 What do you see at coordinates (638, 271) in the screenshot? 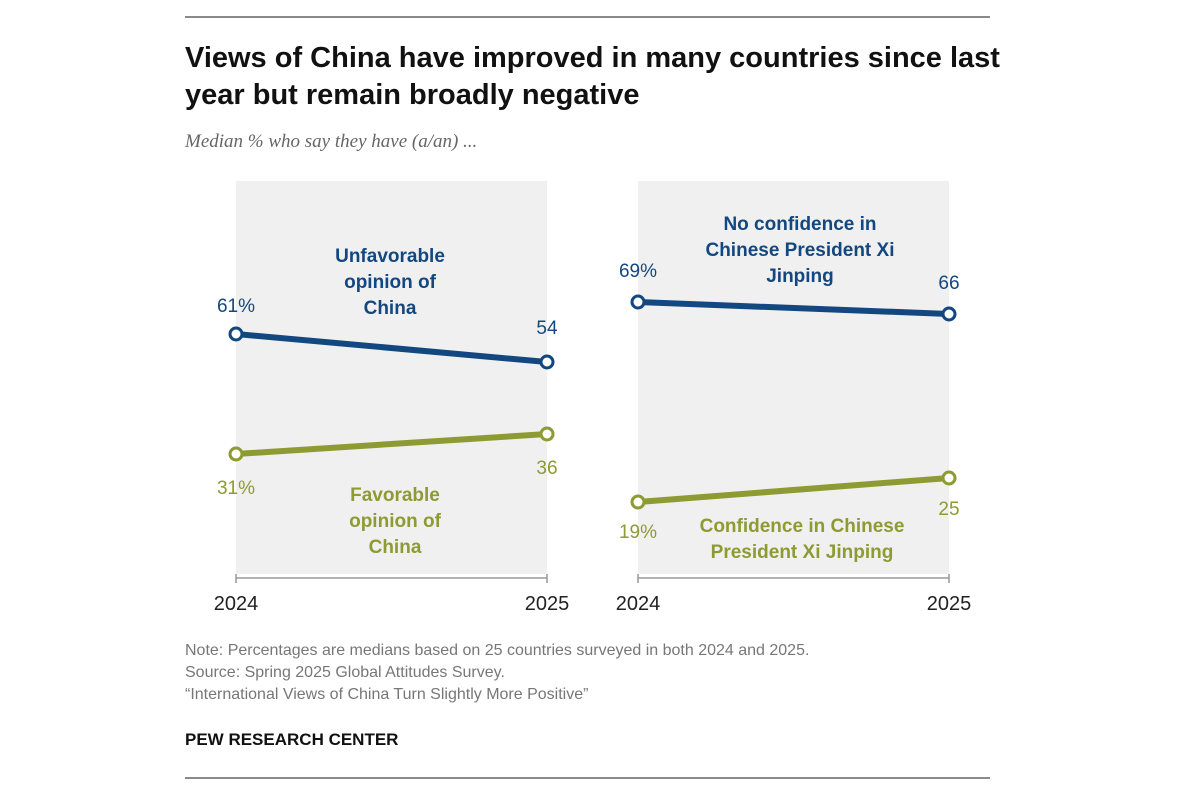
I see `data-label: 69%` at bounding box center [638, 271].